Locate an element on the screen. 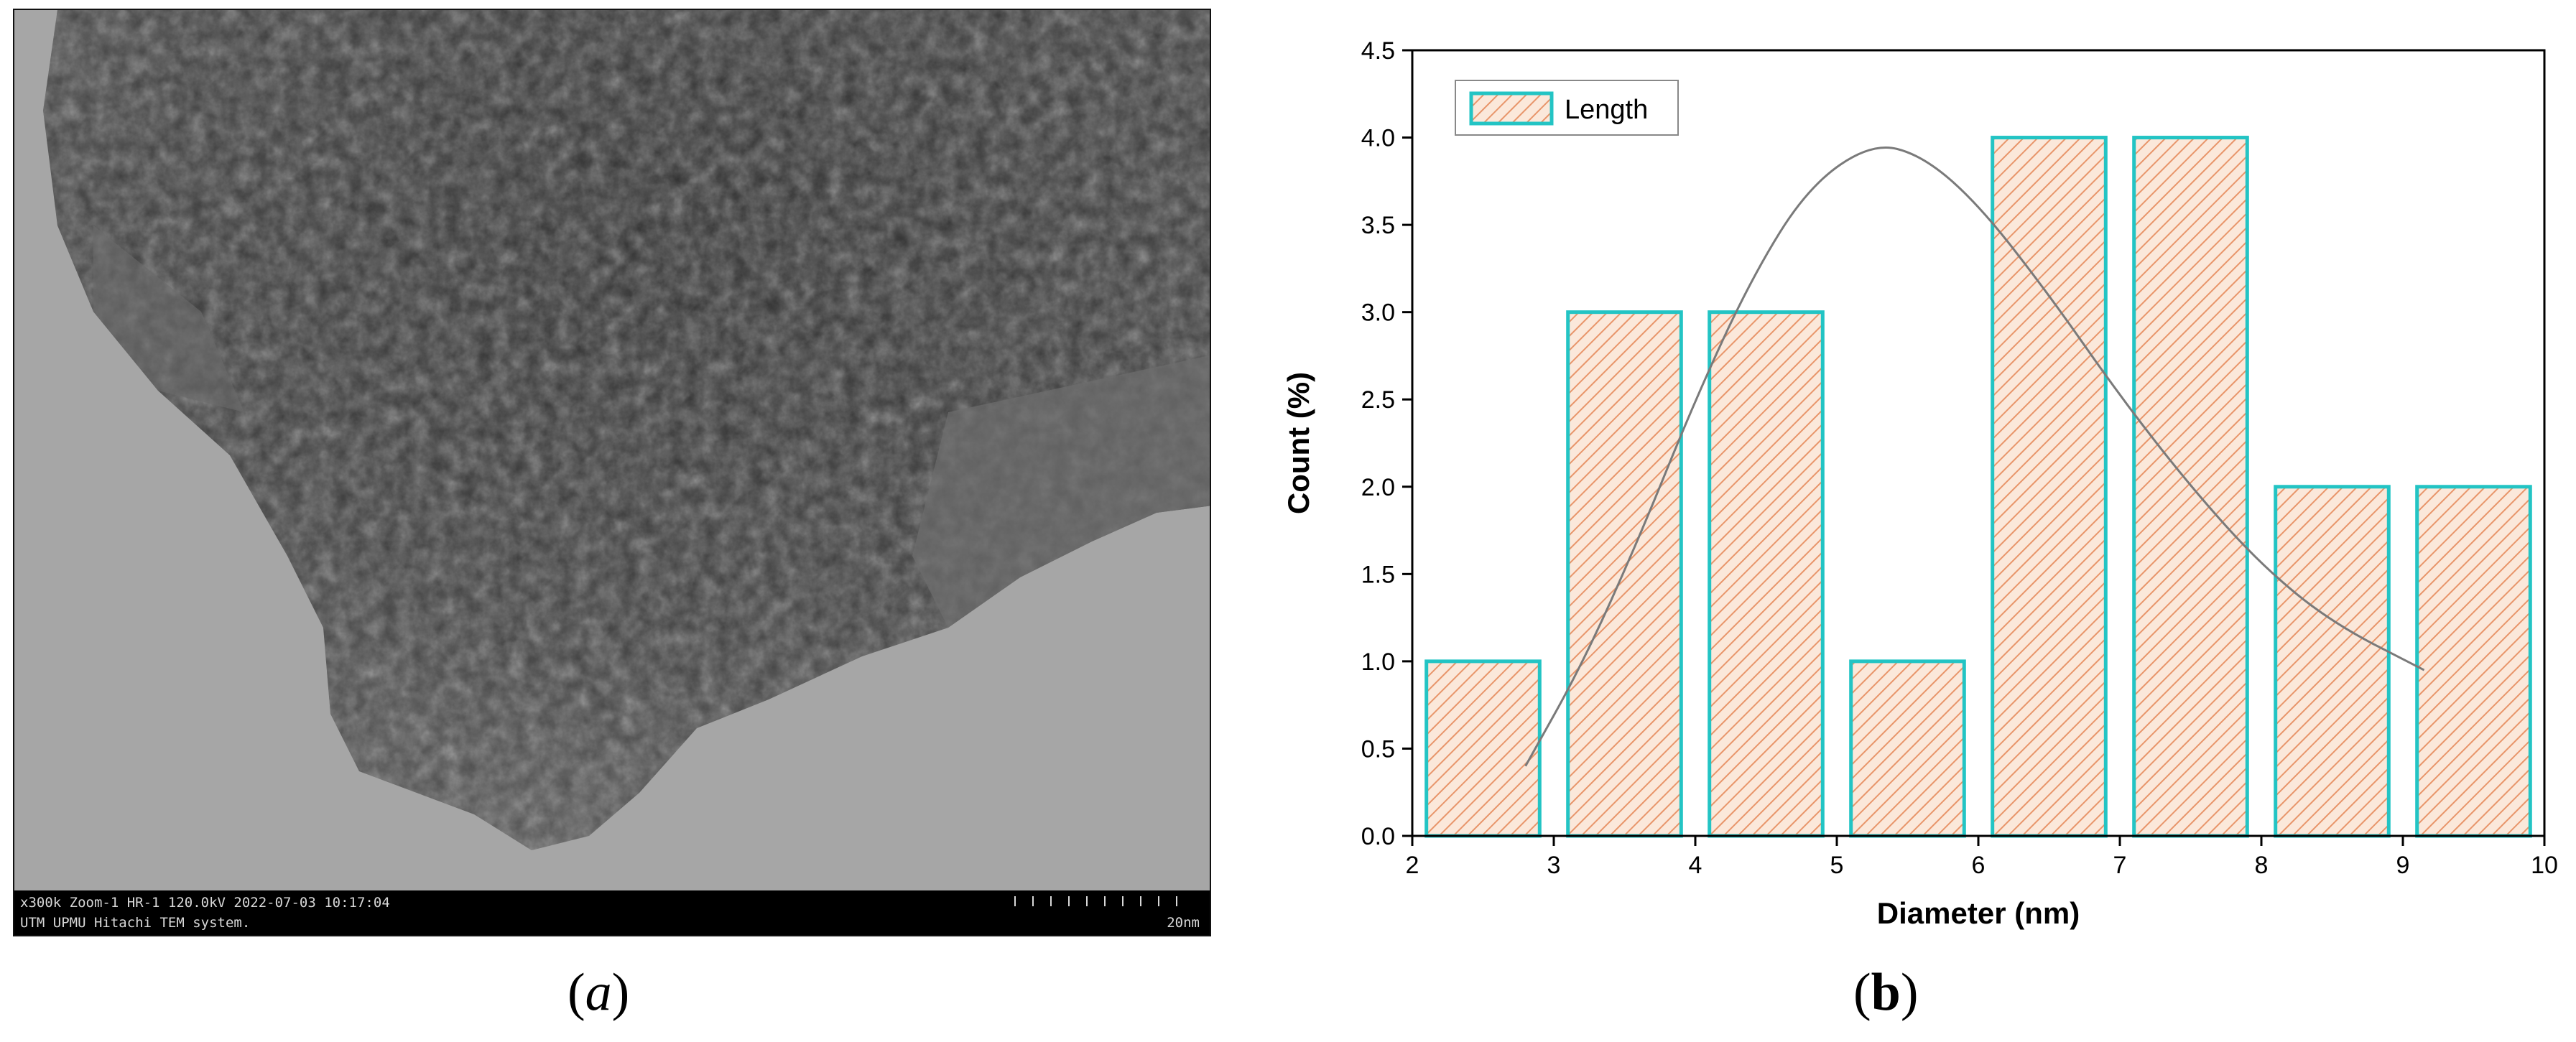 The width and height of the screenshot is (2576, 1042). x-tick-label: 9 is located at coordinates (2403, 865).